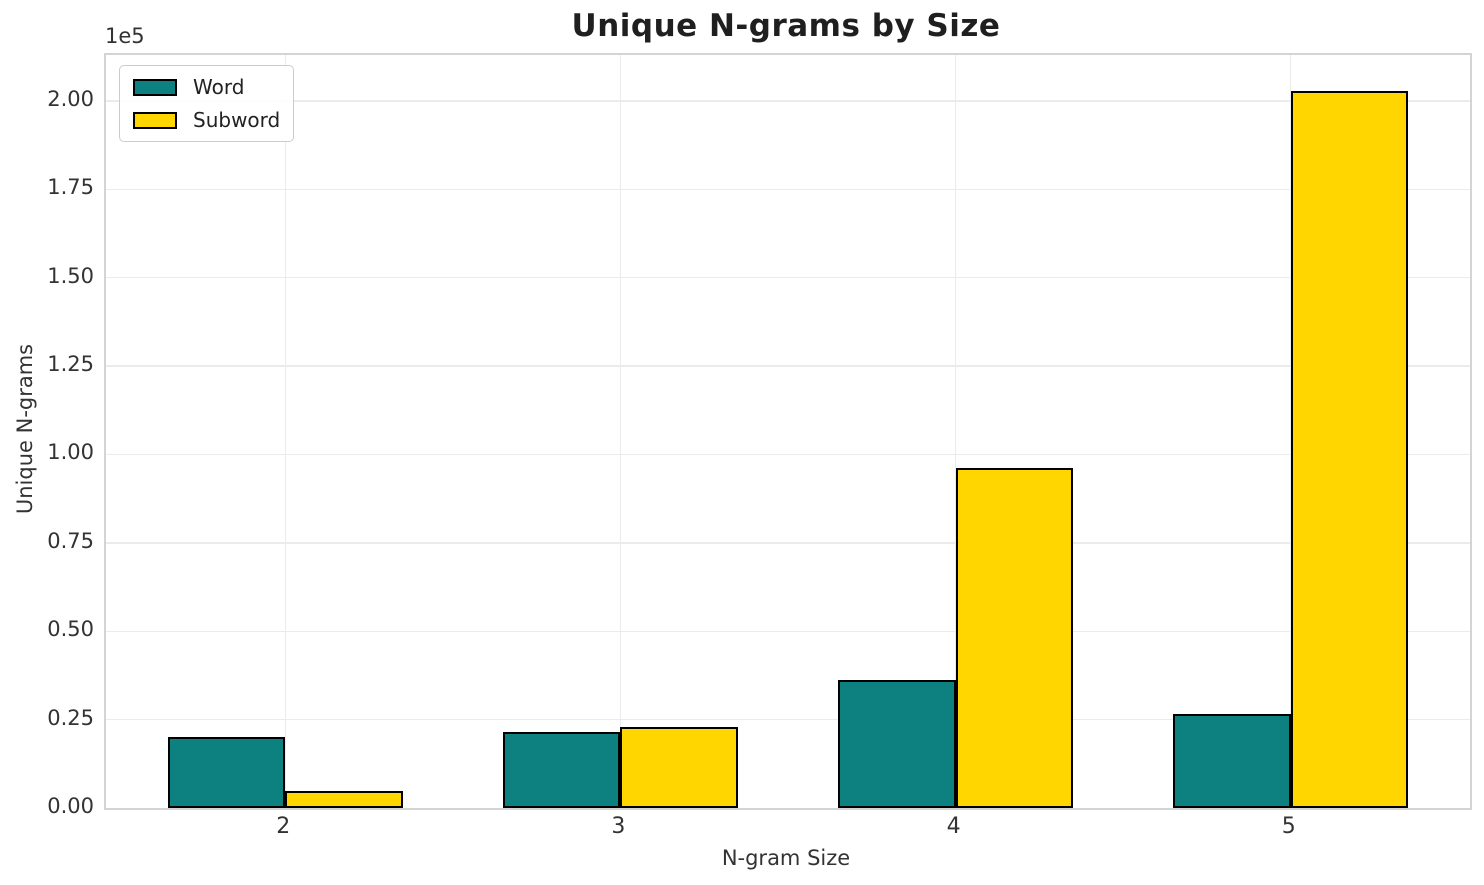  Describe the element at coordinates (70, 540) in the screenshot. I see `y-tick-label: 0.75` at that location.